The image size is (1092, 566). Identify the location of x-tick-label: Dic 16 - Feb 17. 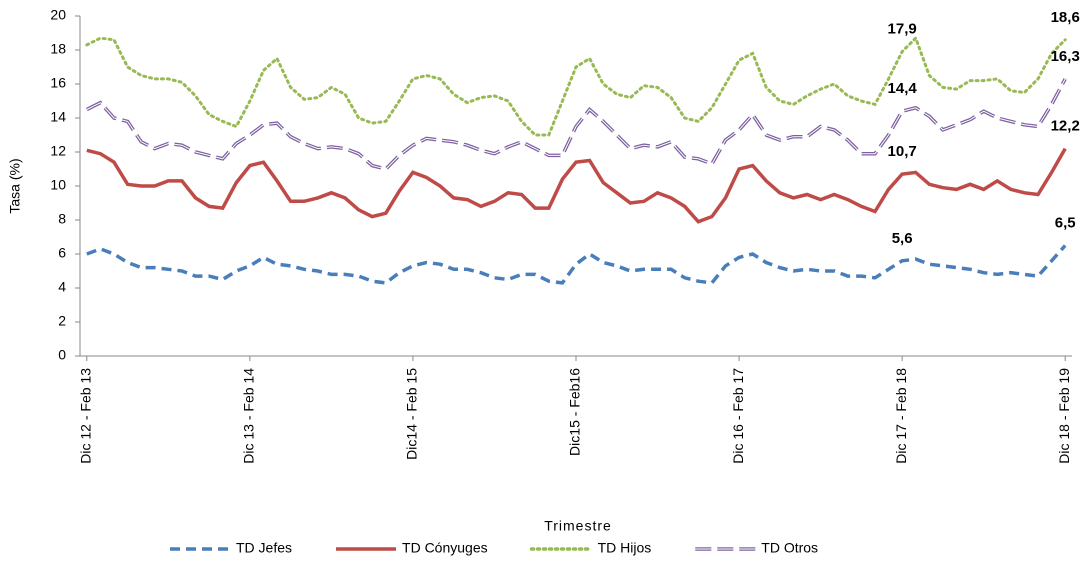
(738, 416).